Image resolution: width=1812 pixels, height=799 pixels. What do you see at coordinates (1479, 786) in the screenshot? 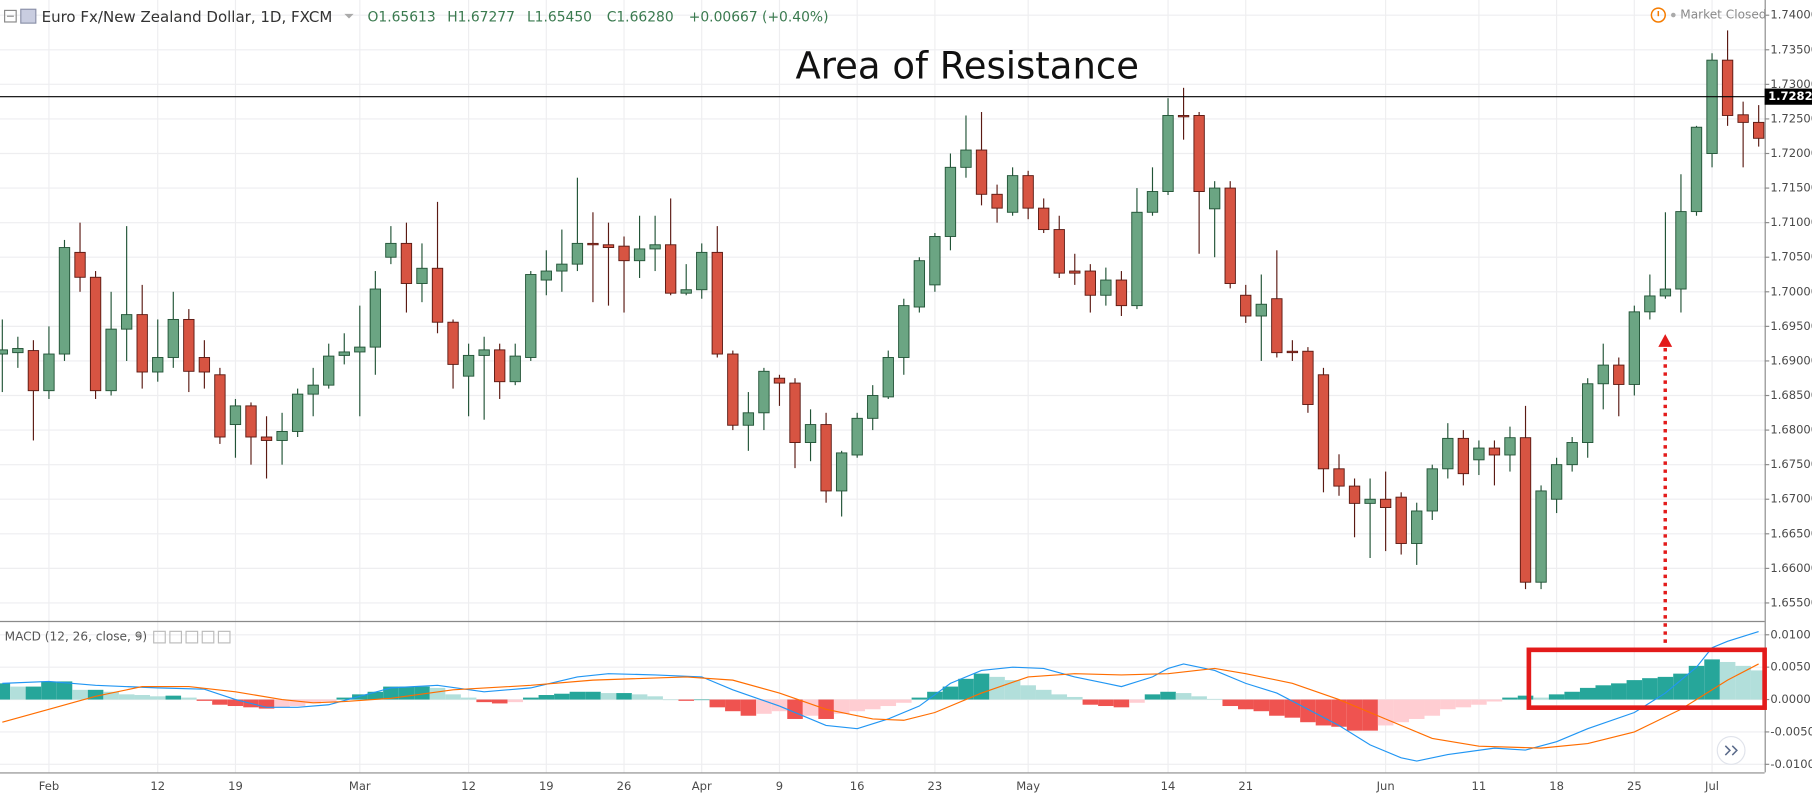
I see `x-tick-label: 11` at bounding box center [1479, 786].